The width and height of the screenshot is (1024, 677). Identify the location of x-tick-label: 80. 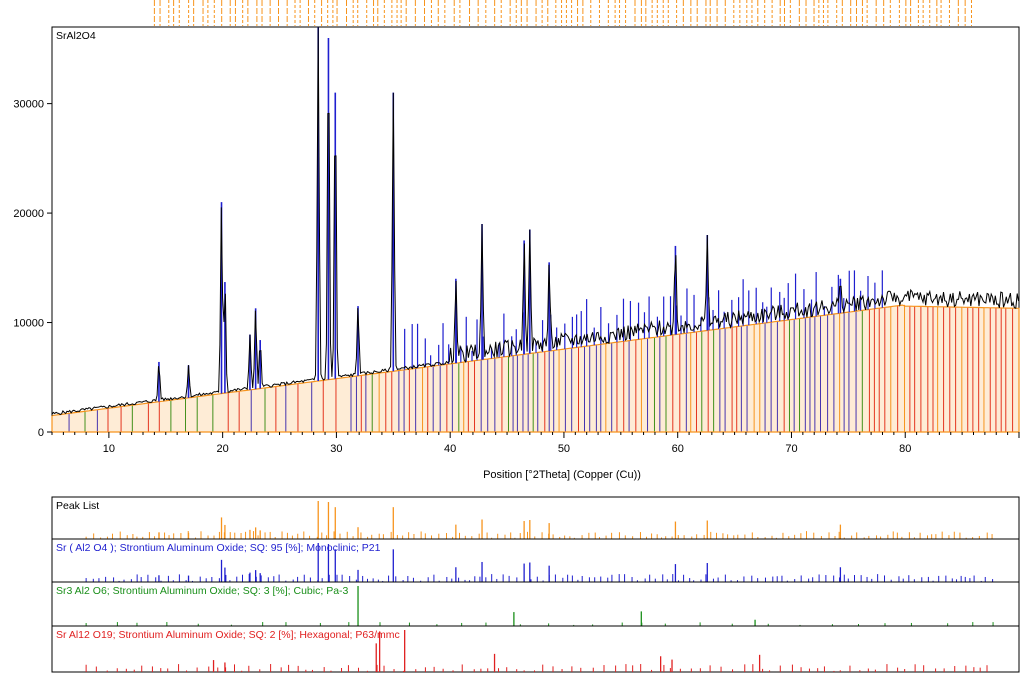
(905, 449).